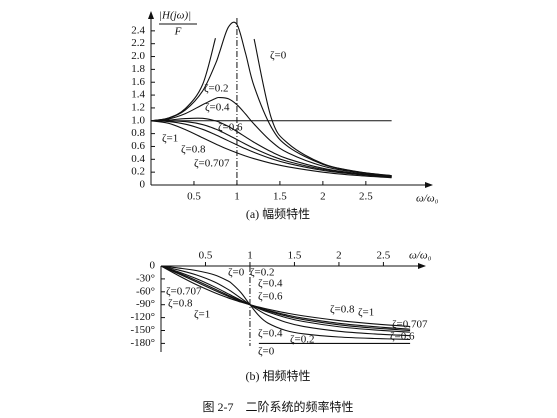  What do you see at coordinates (138, 82) in the screenshot?
I see `y-tick-label: 1.6` at bounding box center [138, 82].